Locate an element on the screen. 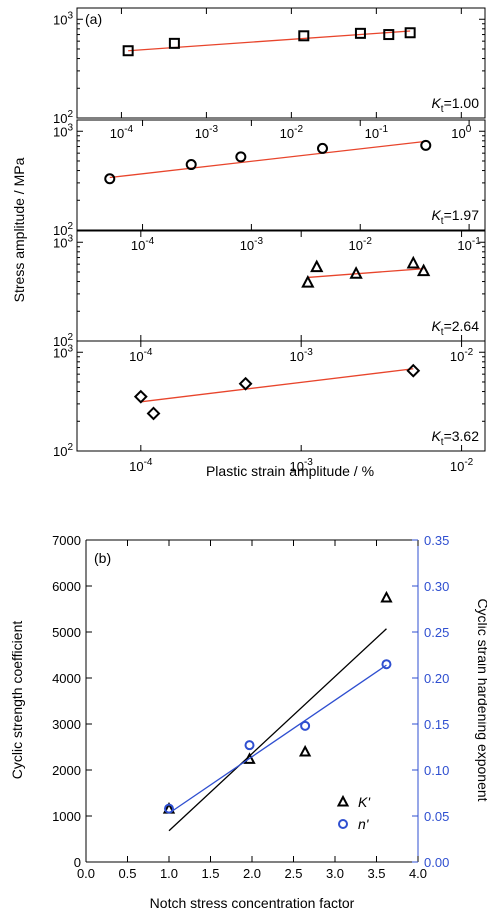 The height and width of the screenshot is (918, 487). kt-label: Kt=2.64 is located at coordinates (455, 328).